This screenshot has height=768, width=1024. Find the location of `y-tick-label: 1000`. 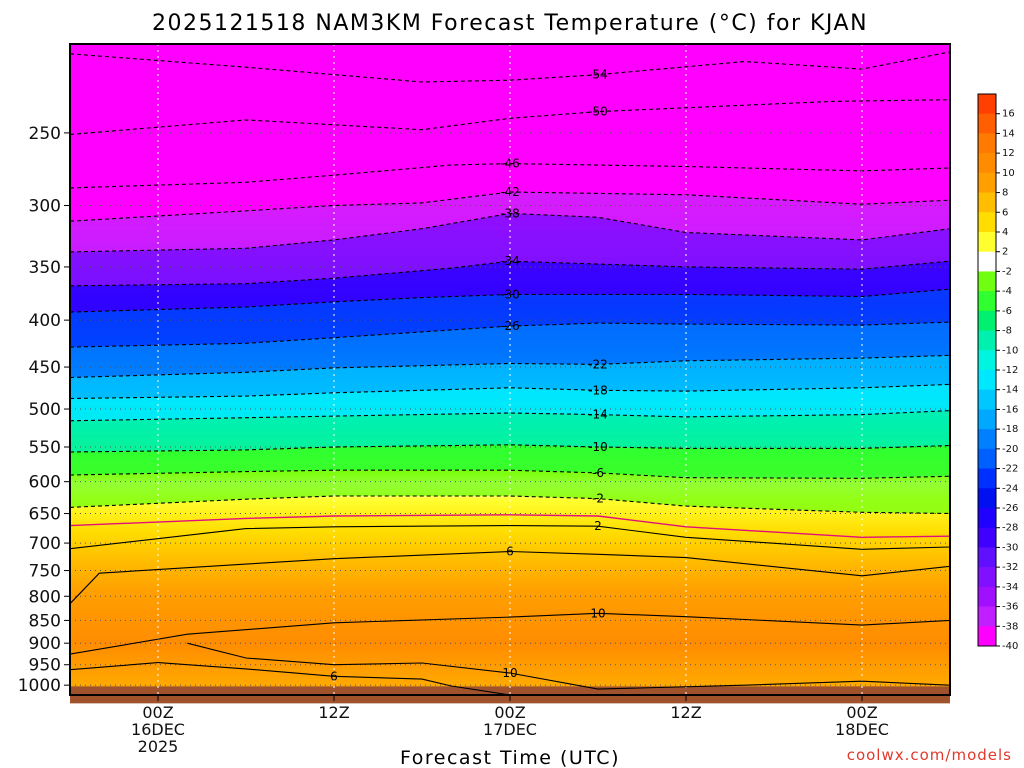

y-tick-label: 1000 is located at coordinates (39, 686).